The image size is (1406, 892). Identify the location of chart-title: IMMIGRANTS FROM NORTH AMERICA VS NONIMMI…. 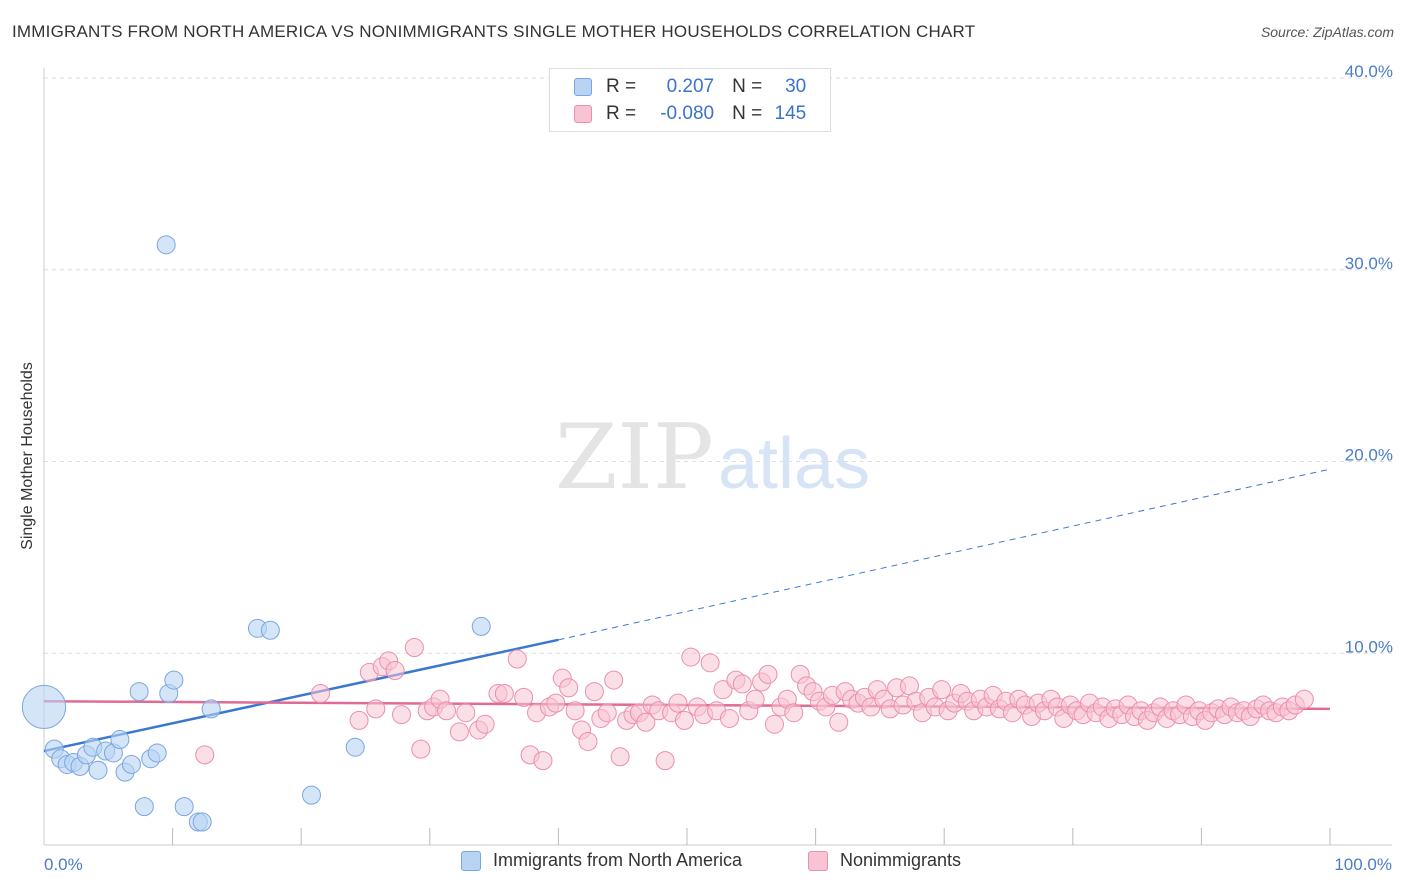
(494, 31).